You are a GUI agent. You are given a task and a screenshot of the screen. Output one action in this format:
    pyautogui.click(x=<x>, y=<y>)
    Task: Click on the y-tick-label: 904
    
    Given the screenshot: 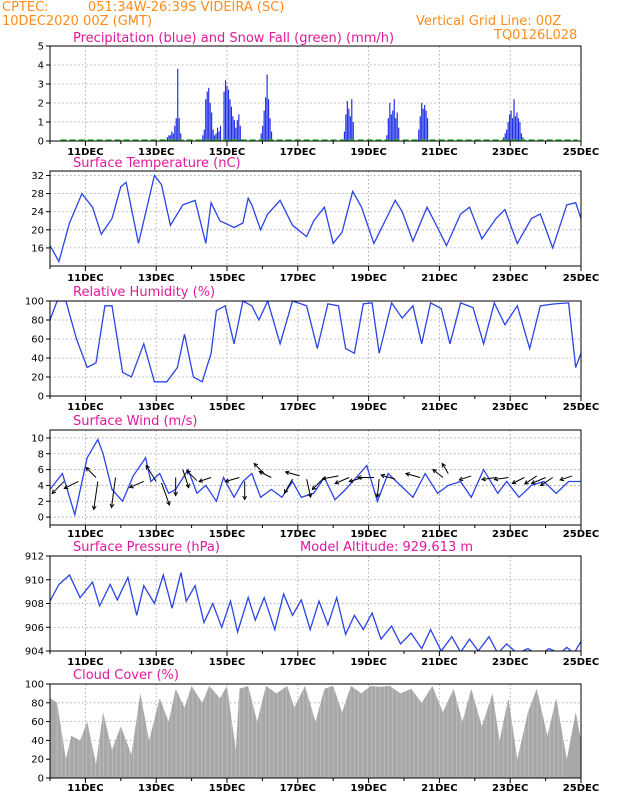 What is the action you would take?
    pyautogui.click(x=34, y=652)
    